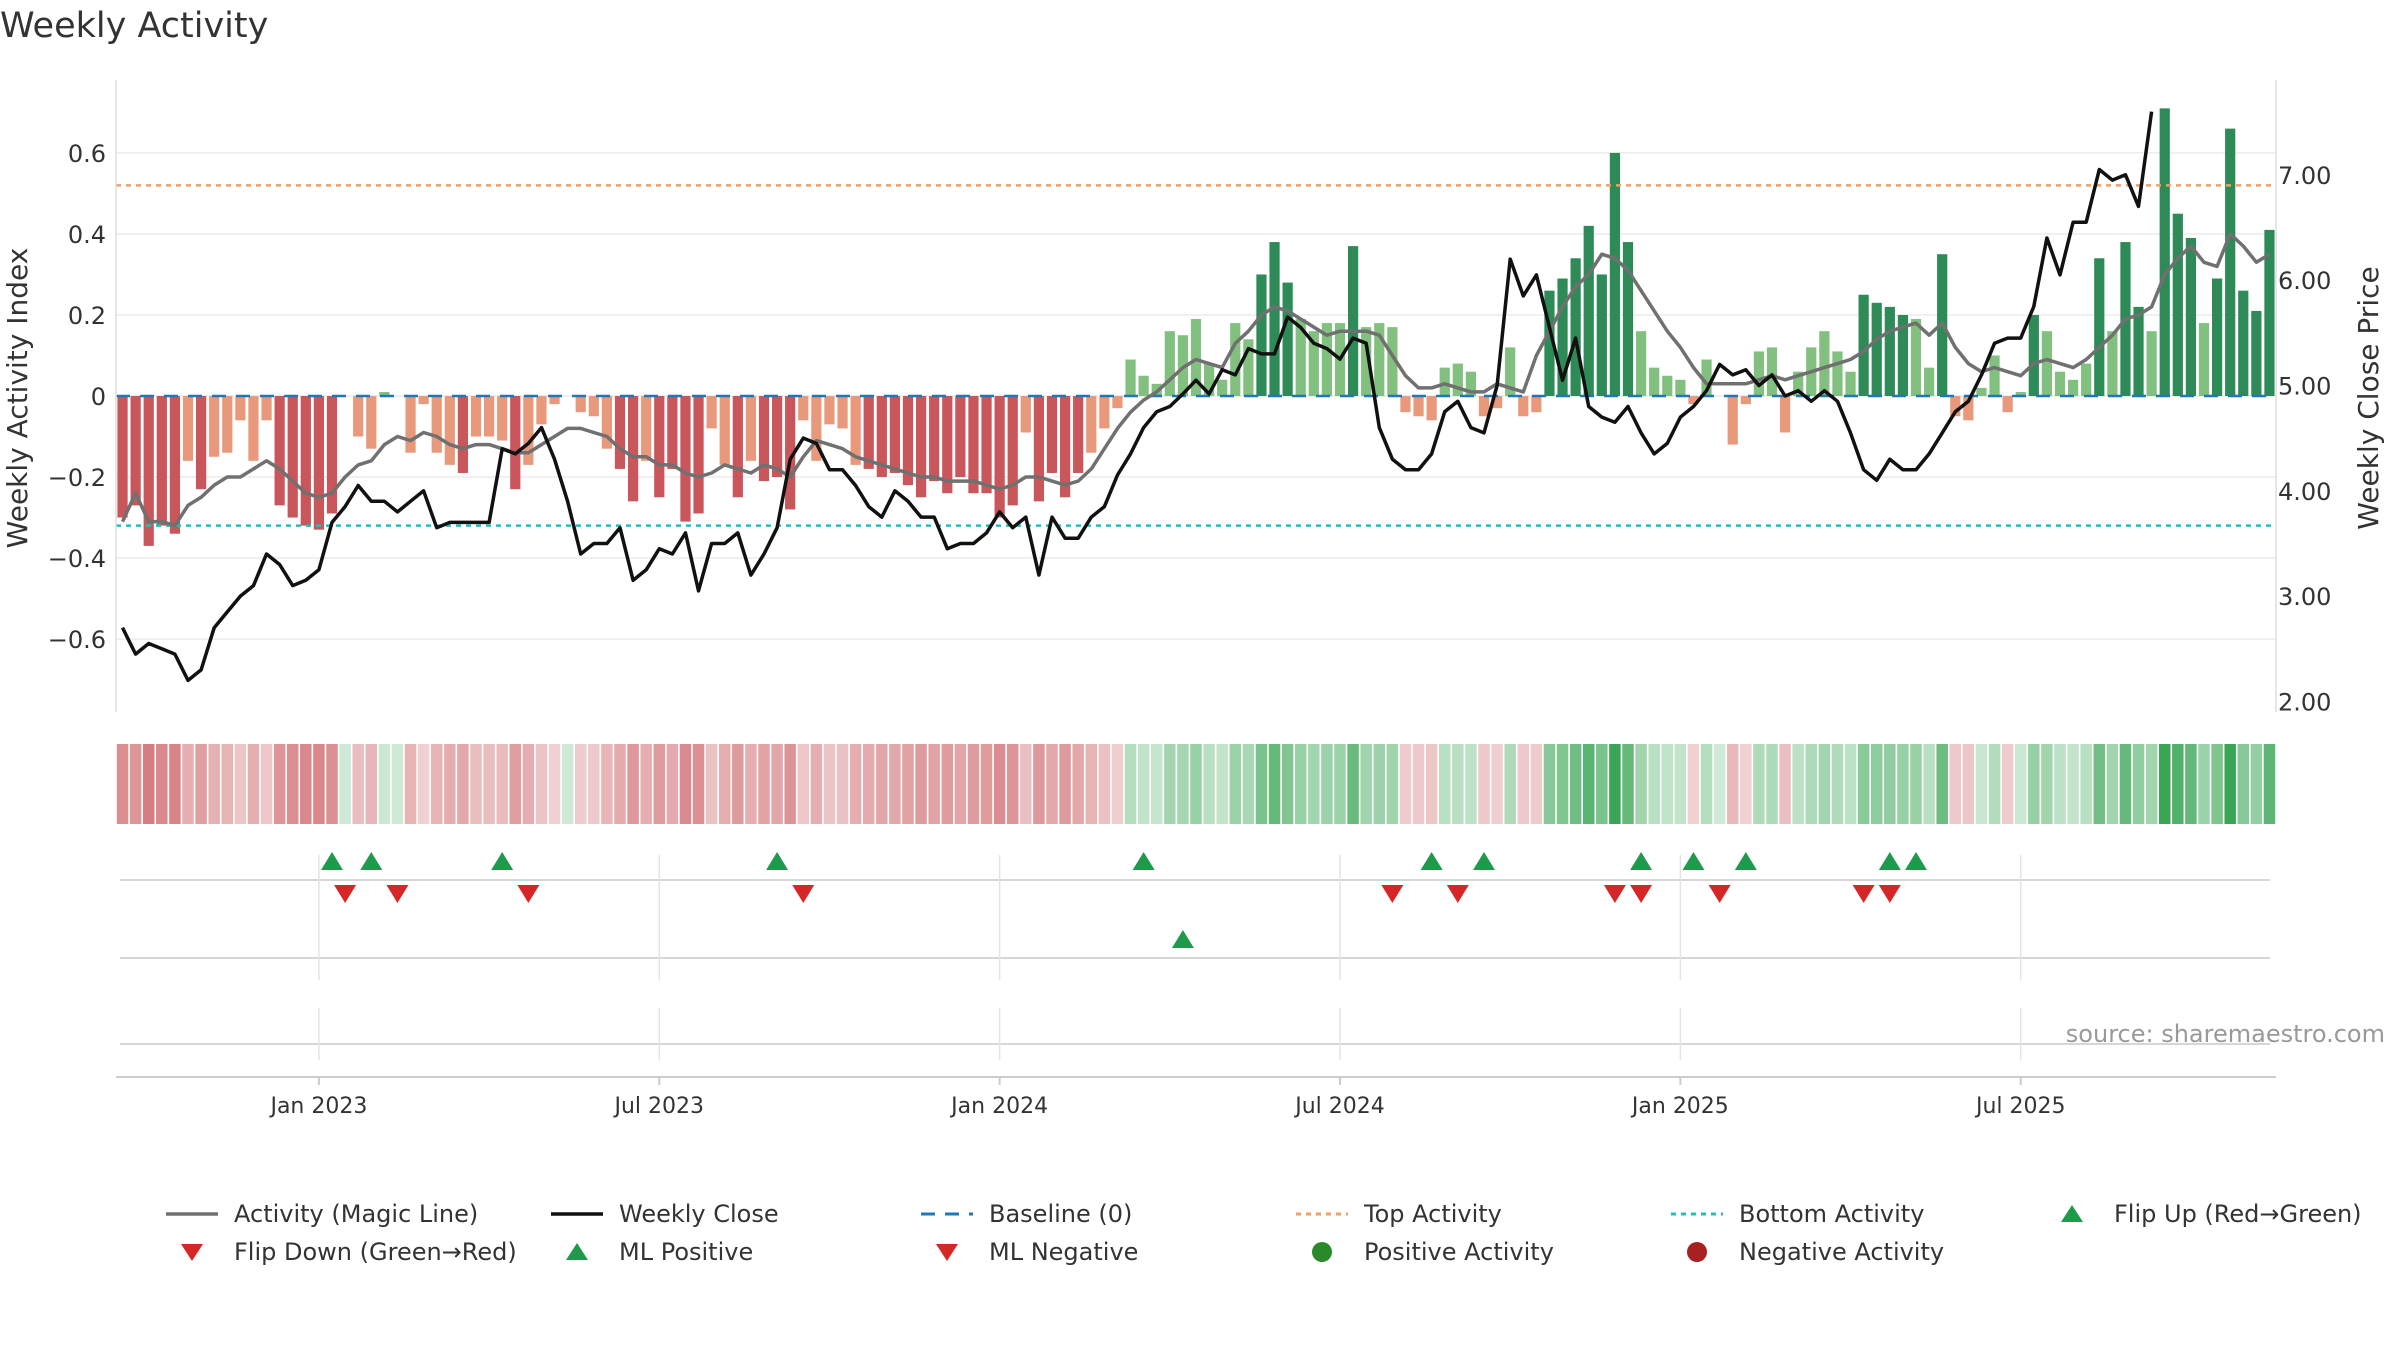 This screenshot has height=1350, width=2400. Describe the element at coordinates (2304, 281) in the screenshot. I see `y2-tick-label: 6.00` at that location.